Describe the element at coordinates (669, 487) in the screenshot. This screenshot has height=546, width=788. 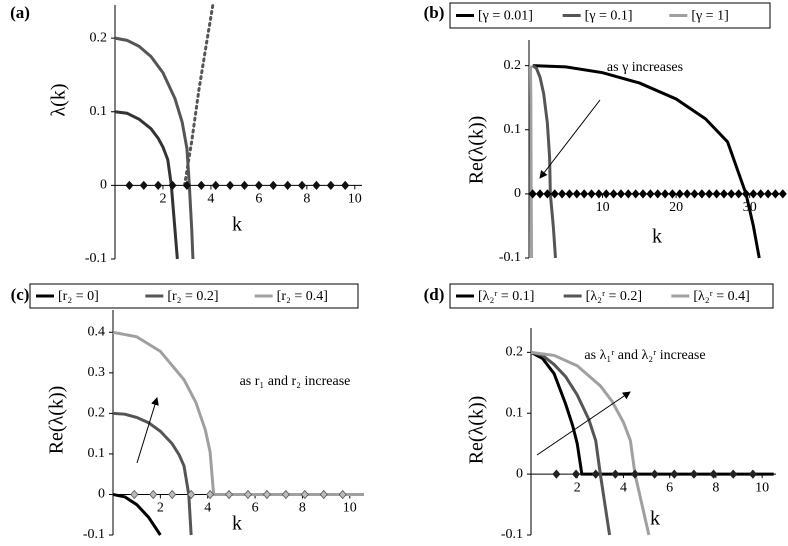
I see `x-tick-label: 6` at that location.